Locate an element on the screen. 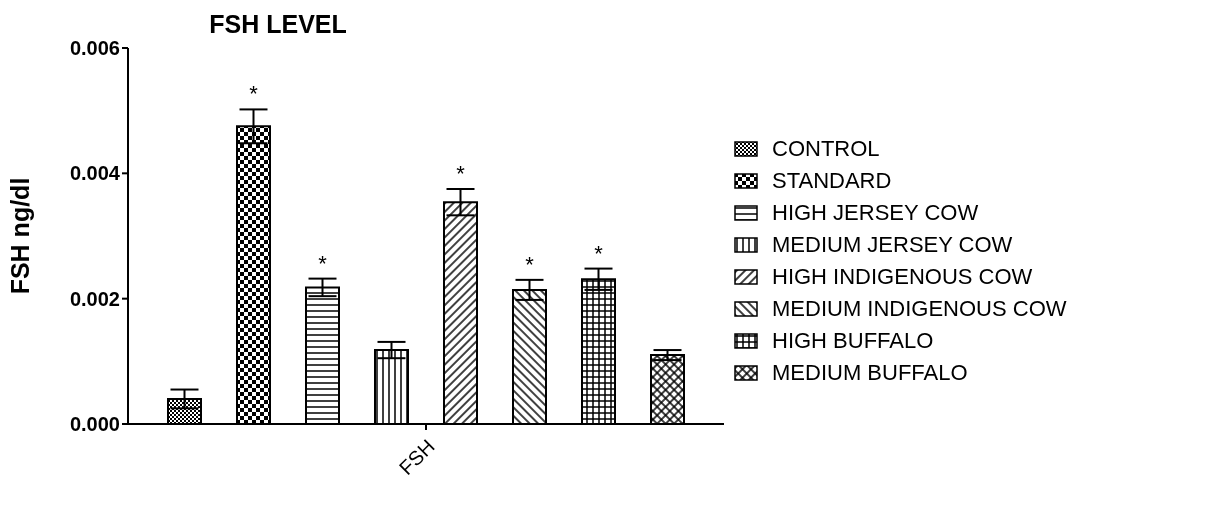  chart-title: FSH LEVEL is located at coordinates (278, 24).